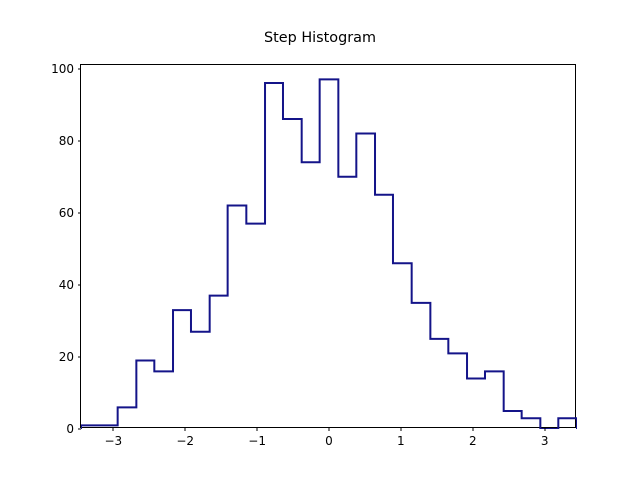 Image resolution: width=640 pixels, height=480 pixels. I want to click on y-tick-label: 100, so click(62, 68).